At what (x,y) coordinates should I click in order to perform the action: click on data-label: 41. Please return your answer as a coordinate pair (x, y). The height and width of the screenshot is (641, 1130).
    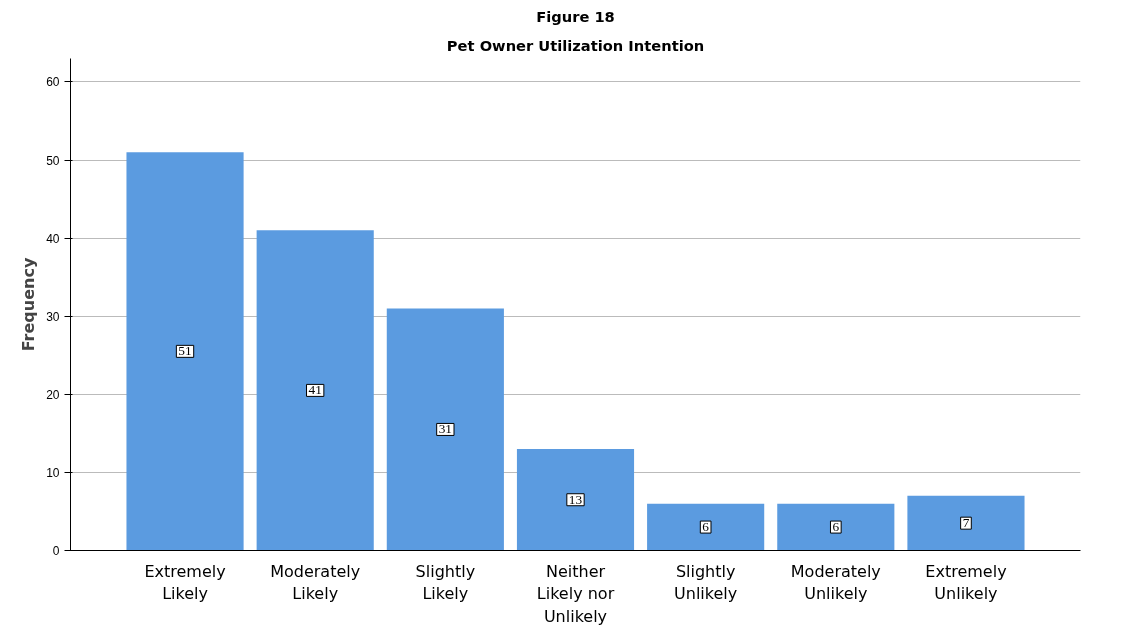
    Looking at the image, I should click on (315, 390).